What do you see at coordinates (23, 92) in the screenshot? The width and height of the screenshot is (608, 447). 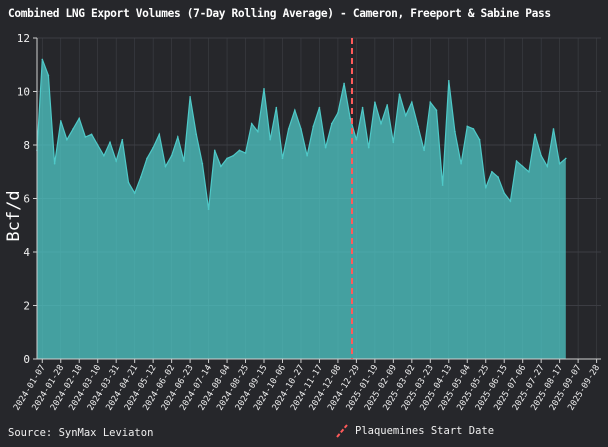 I see `y-tick-label: 10` at bounding box center [23, 92].